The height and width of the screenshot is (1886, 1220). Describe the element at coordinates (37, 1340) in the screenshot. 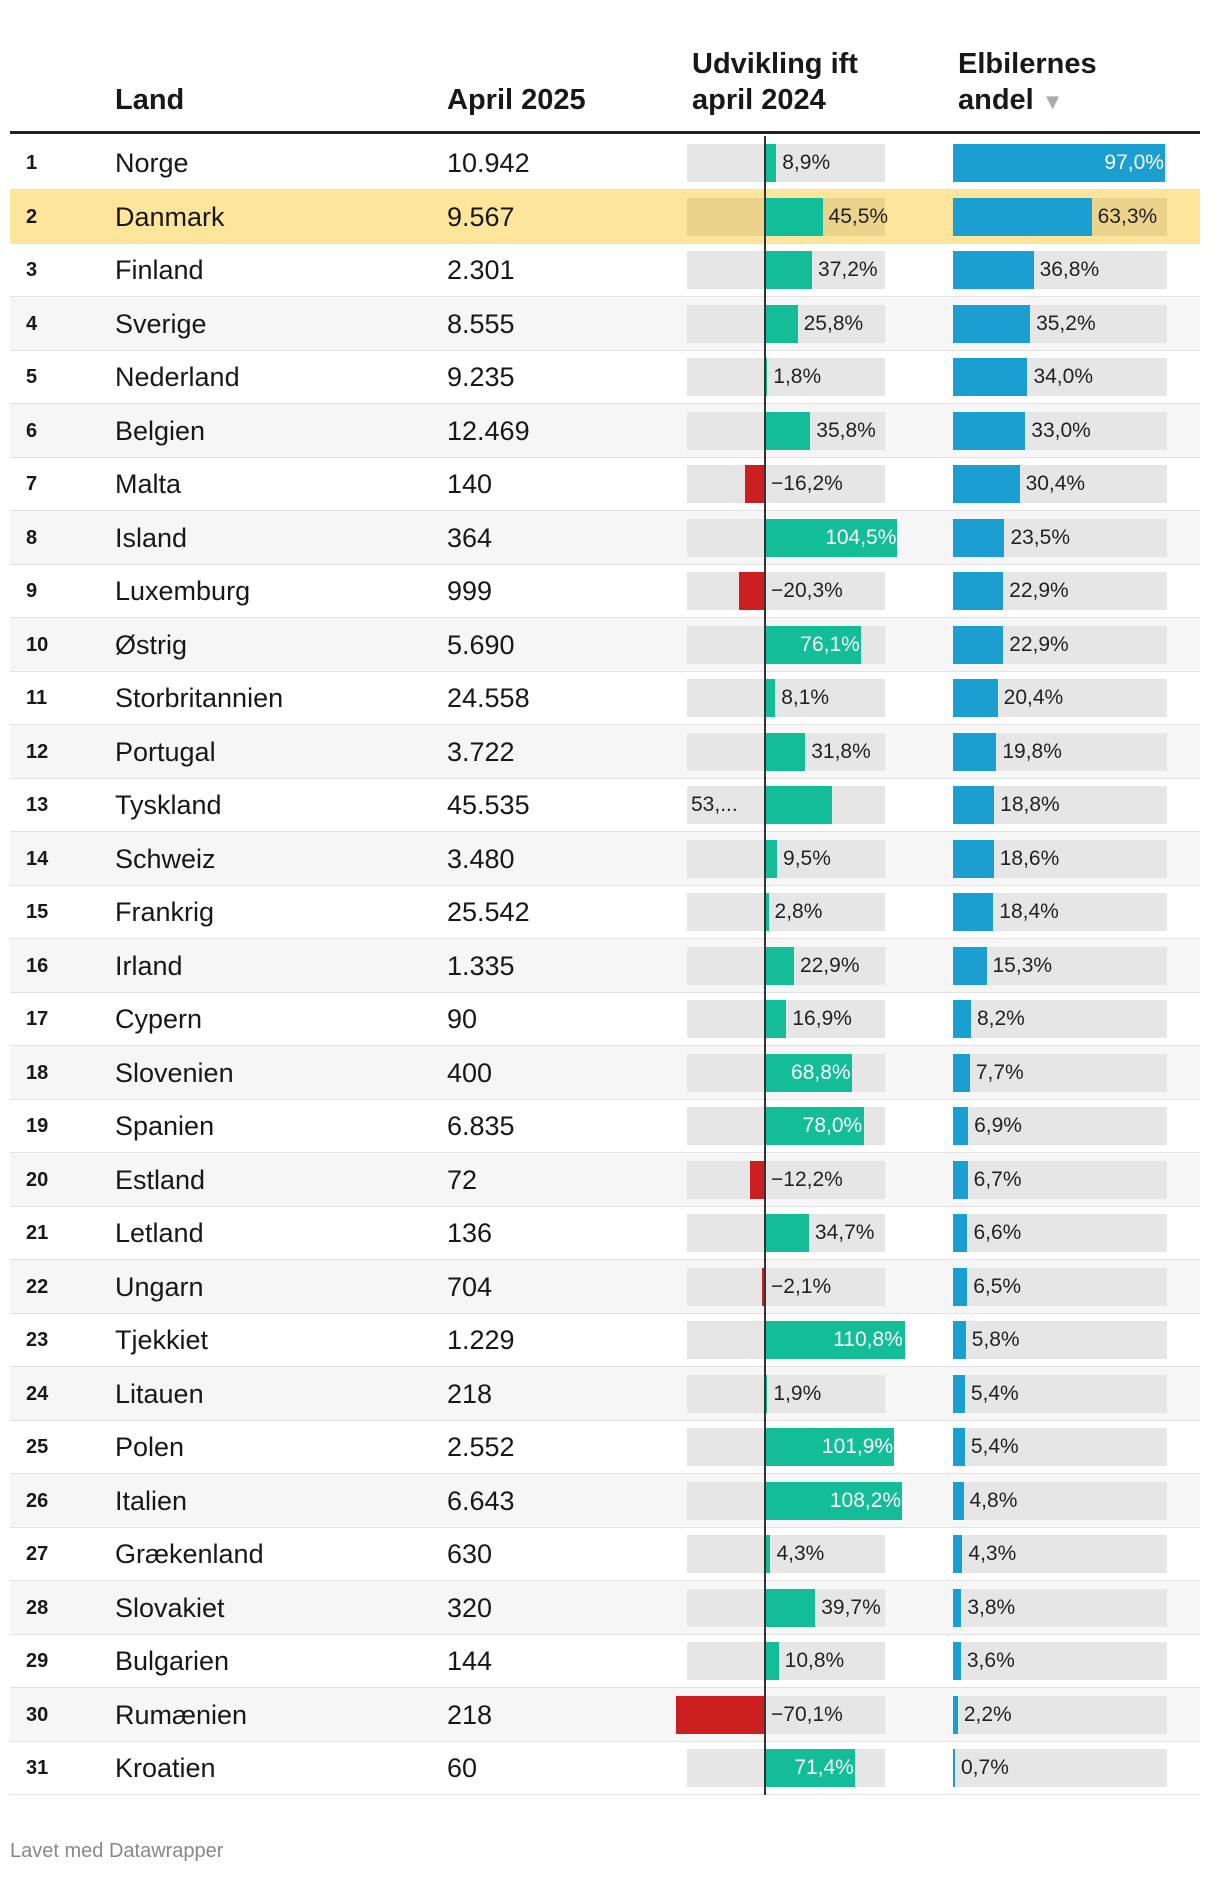

I see `rank-cell: 23` at that location.